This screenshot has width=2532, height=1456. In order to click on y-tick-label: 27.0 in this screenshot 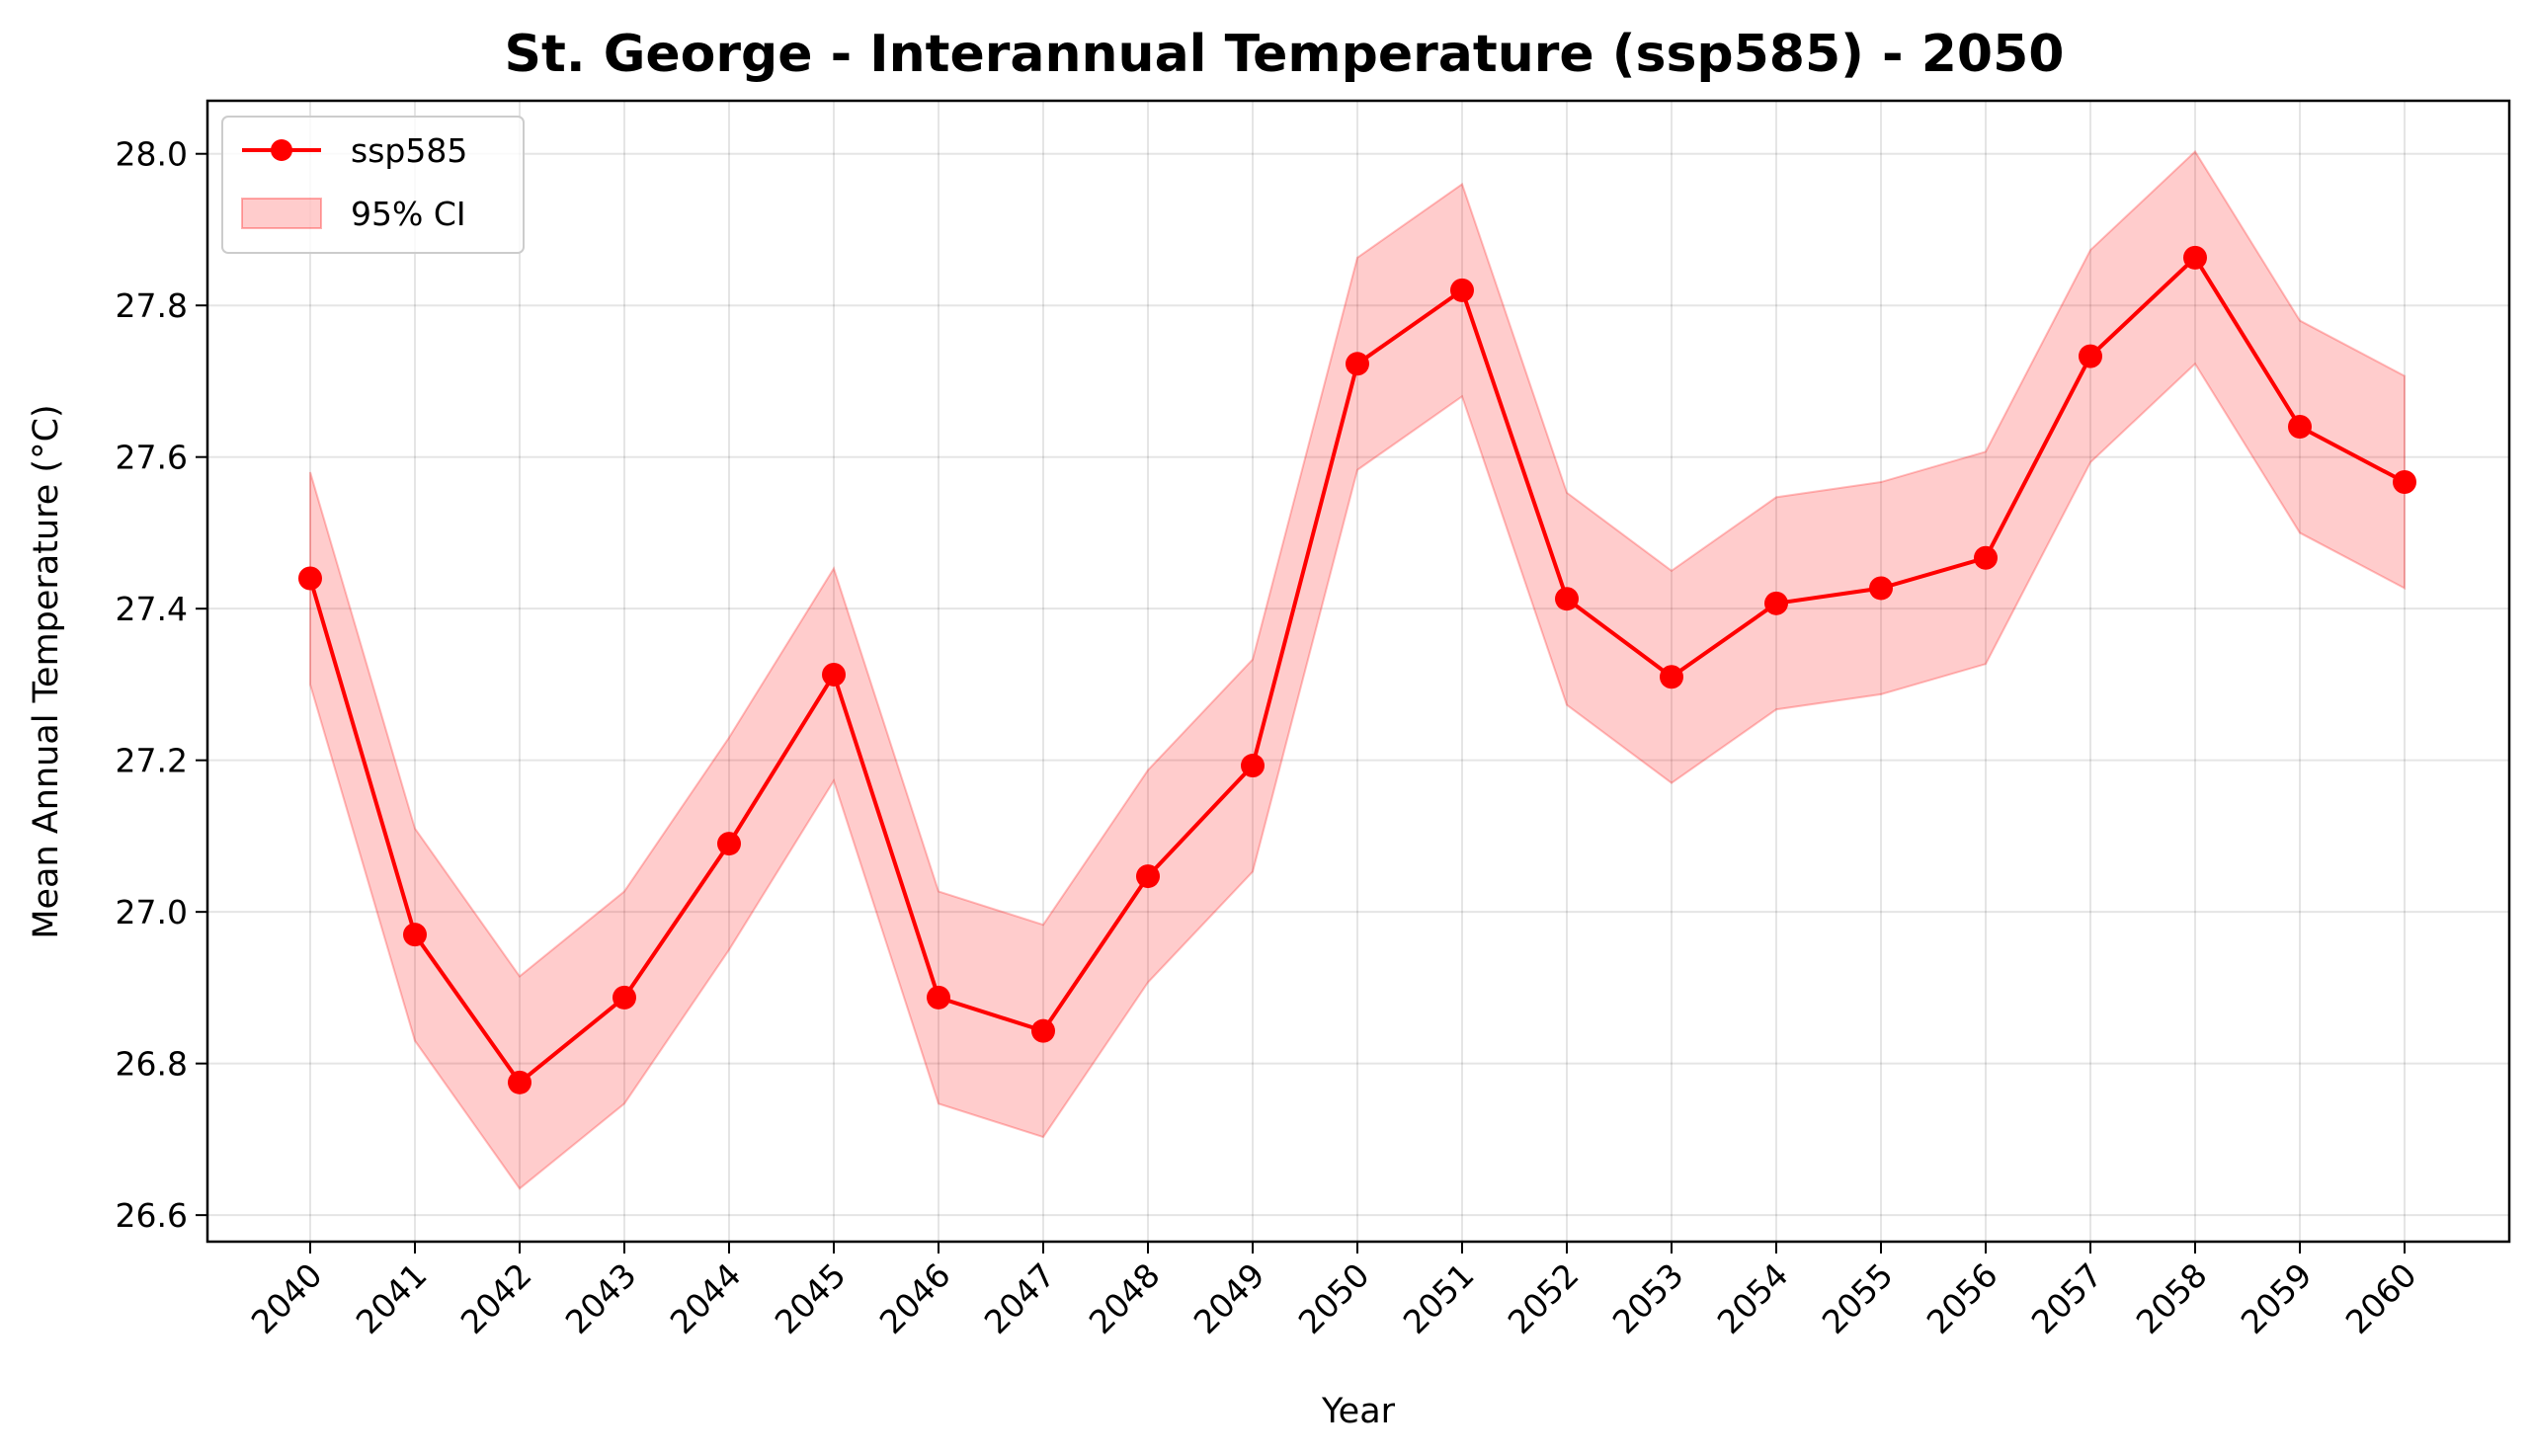, I will do `click(152, 912)`.